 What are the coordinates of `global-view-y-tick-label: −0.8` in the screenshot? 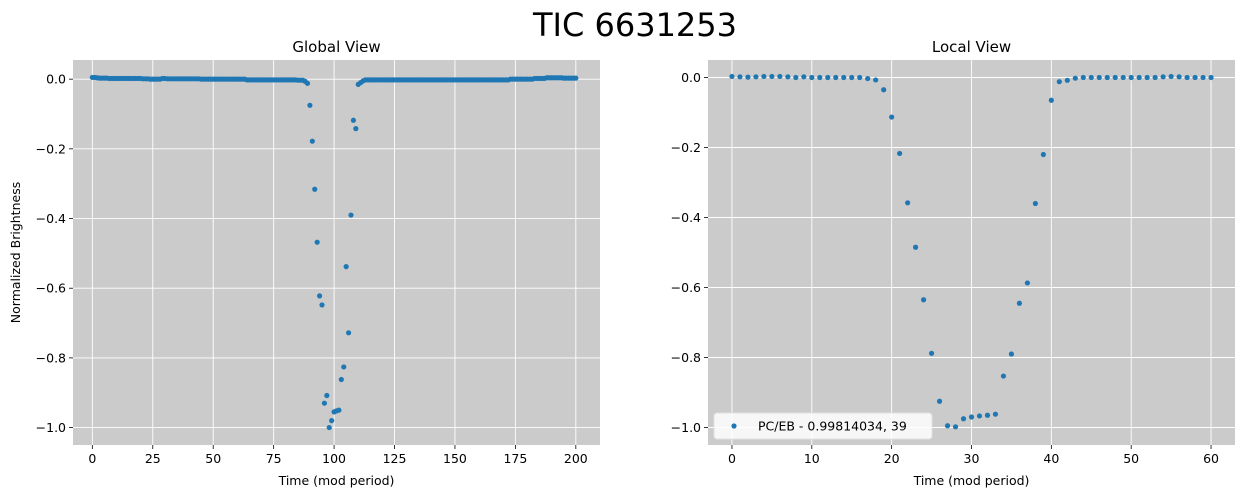 It's located at (51, 357).